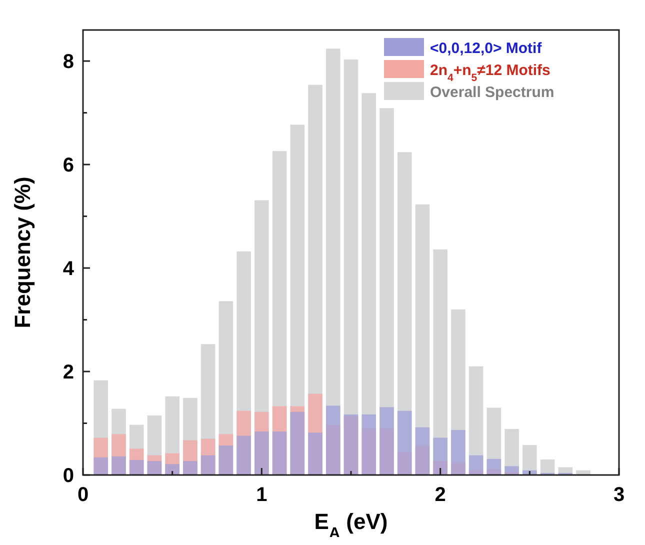  I want to click on y-tick-label: 6, so click(68, 165).